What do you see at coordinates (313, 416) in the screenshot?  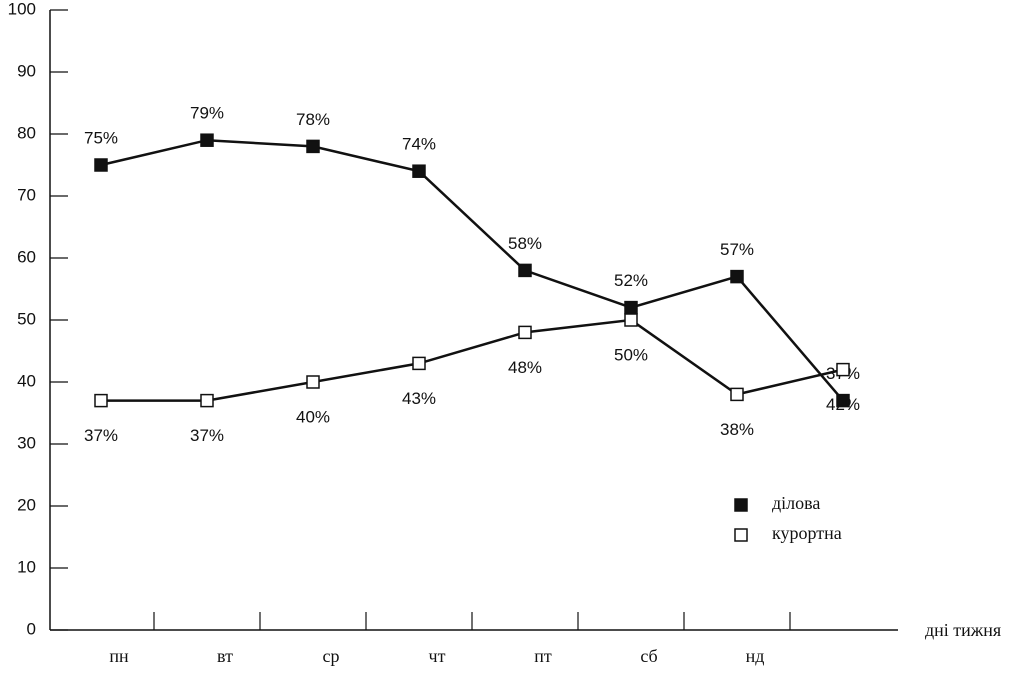 I see `data-label: 40%` at bounding box center [313, 416].